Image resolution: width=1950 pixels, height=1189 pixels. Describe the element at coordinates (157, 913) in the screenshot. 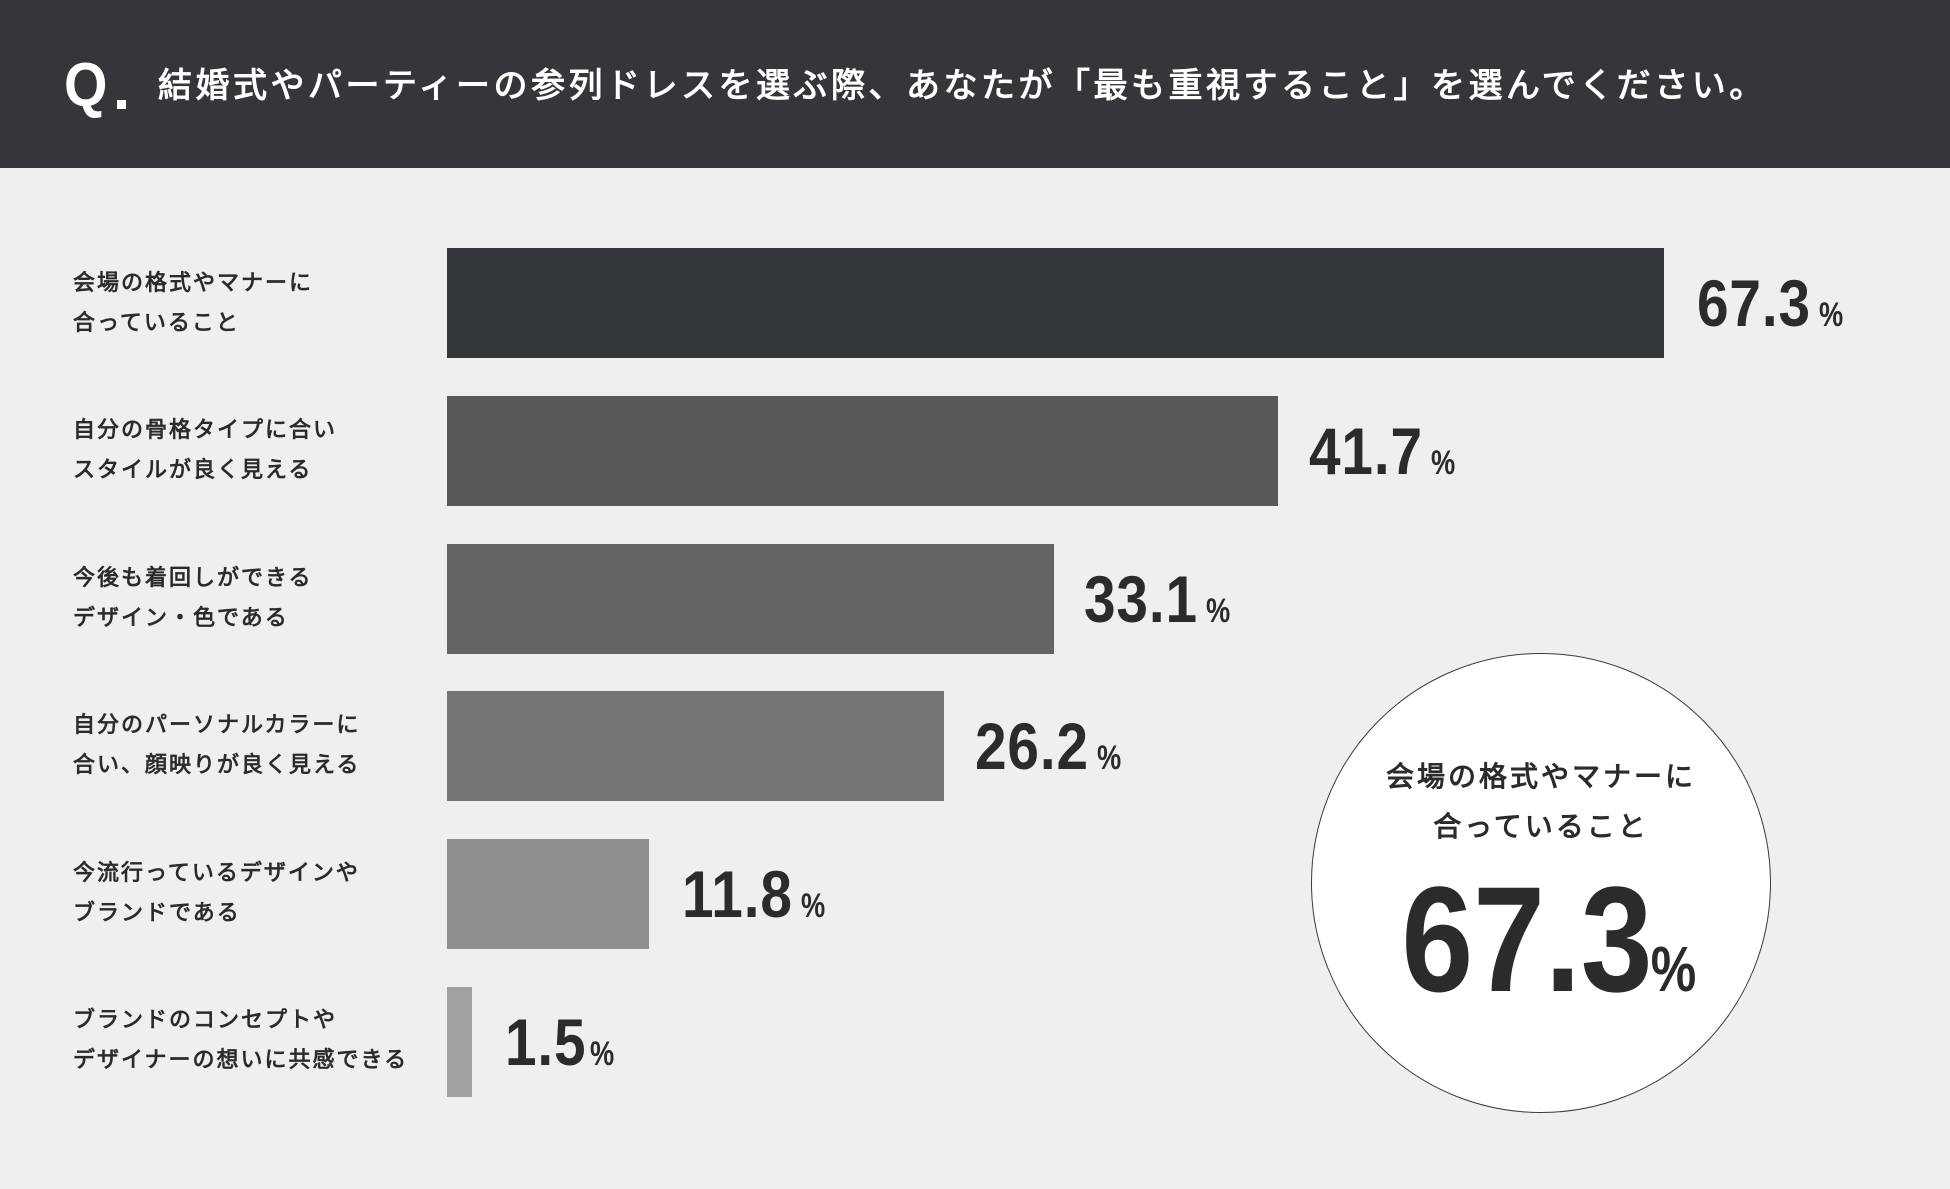

I see `row-label-line2: ブランドである` at that location.